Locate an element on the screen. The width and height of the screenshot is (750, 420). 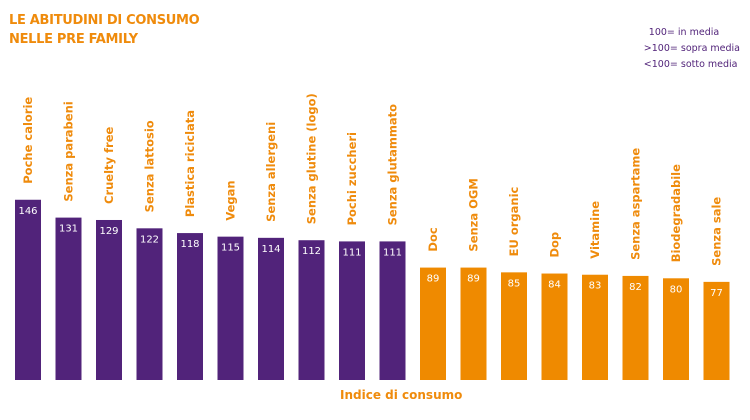
category-label: Pochi zuccheri is located at coordinates (352, 178).